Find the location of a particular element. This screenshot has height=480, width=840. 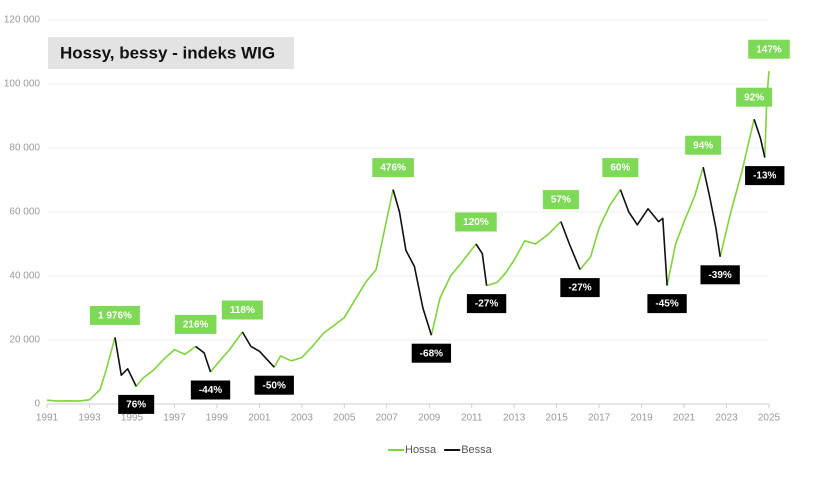

annotation: 57% is located at coordinates (560, 200).